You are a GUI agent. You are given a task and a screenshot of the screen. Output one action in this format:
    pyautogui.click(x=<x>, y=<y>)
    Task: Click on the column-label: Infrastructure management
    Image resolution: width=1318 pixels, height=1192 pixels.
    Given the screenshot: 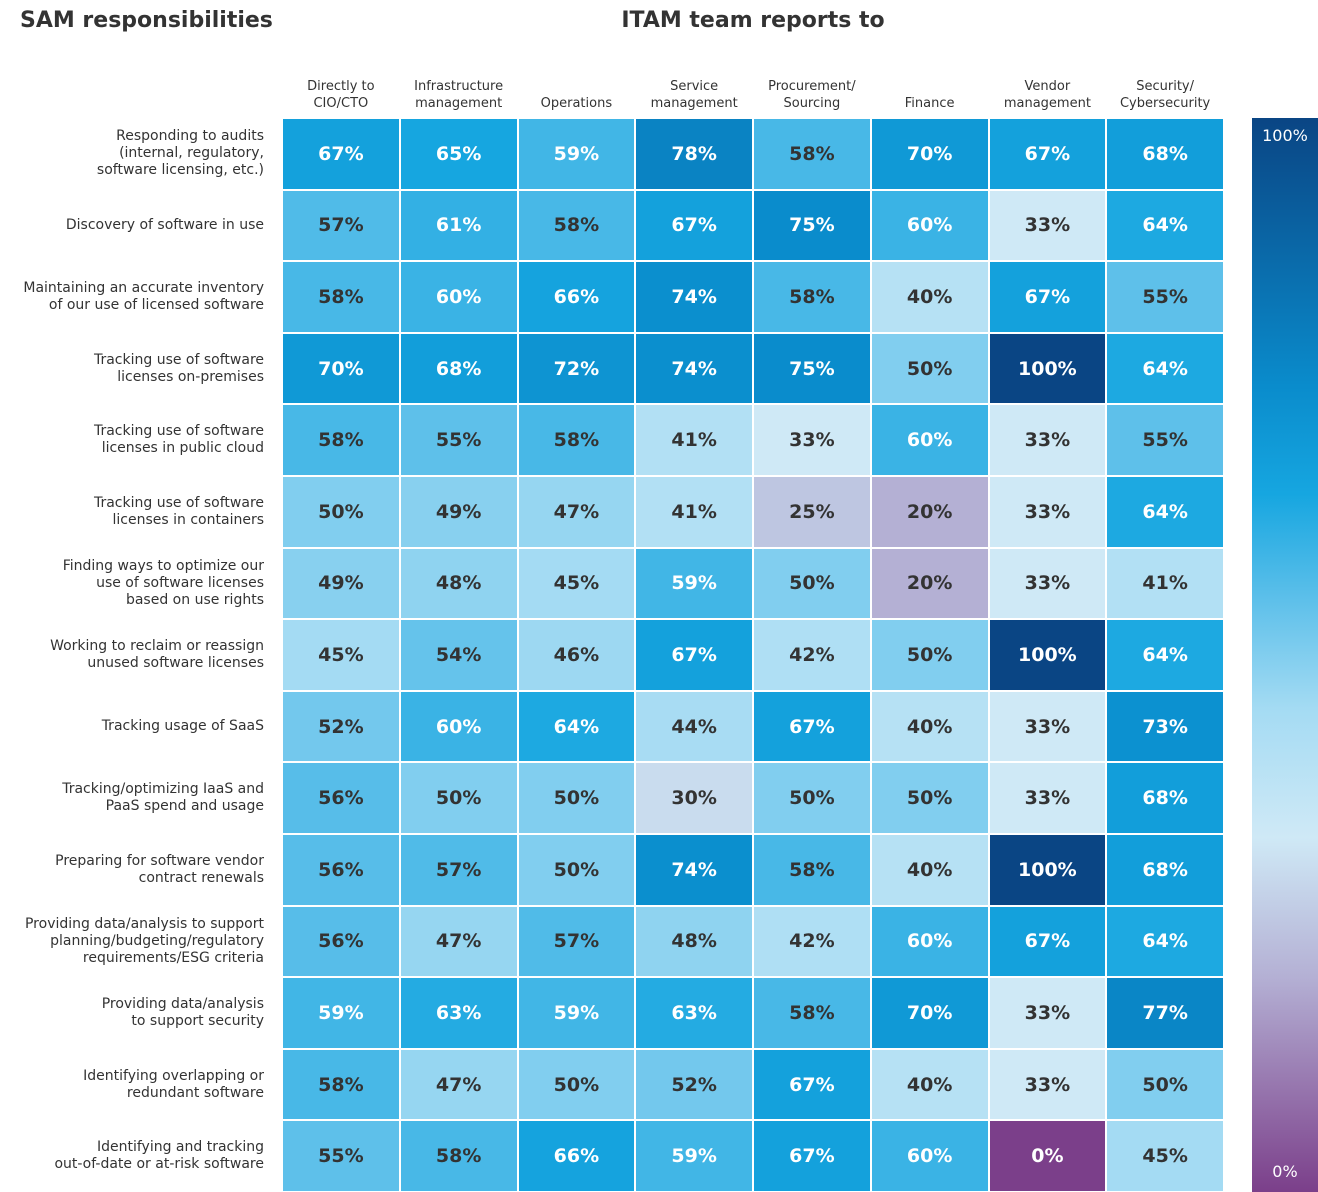 What is the action you would take?
    pyautogui.click(x=459, y=95)
    